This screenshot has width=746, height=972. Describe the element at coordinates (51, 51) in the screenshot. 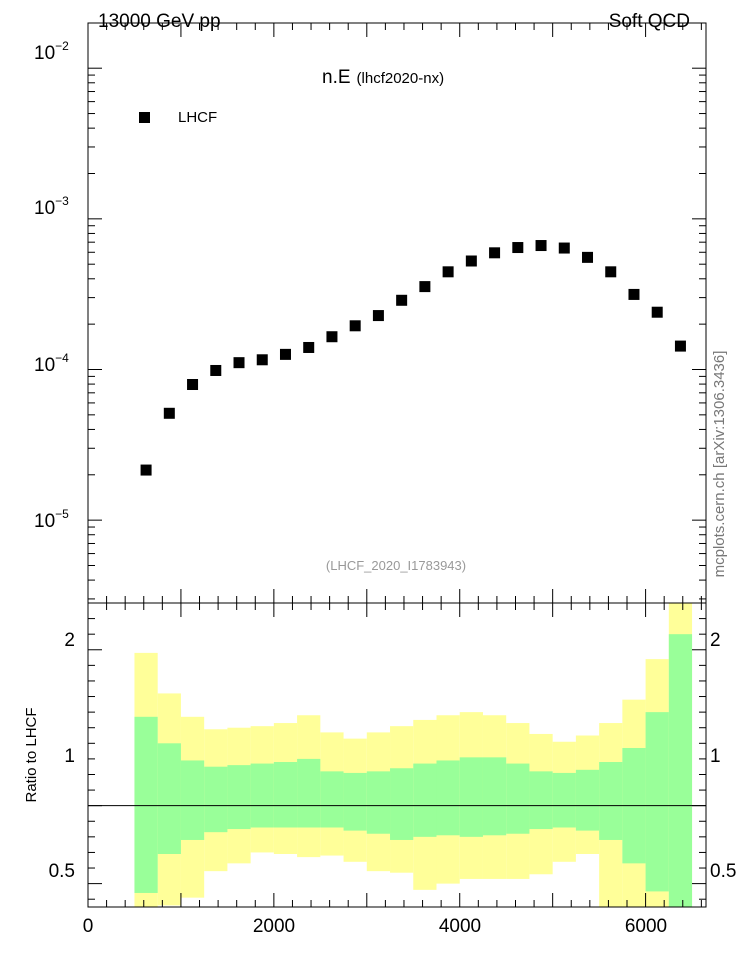

I see `ytick-label-1e-2: 10⁻²` at that location.